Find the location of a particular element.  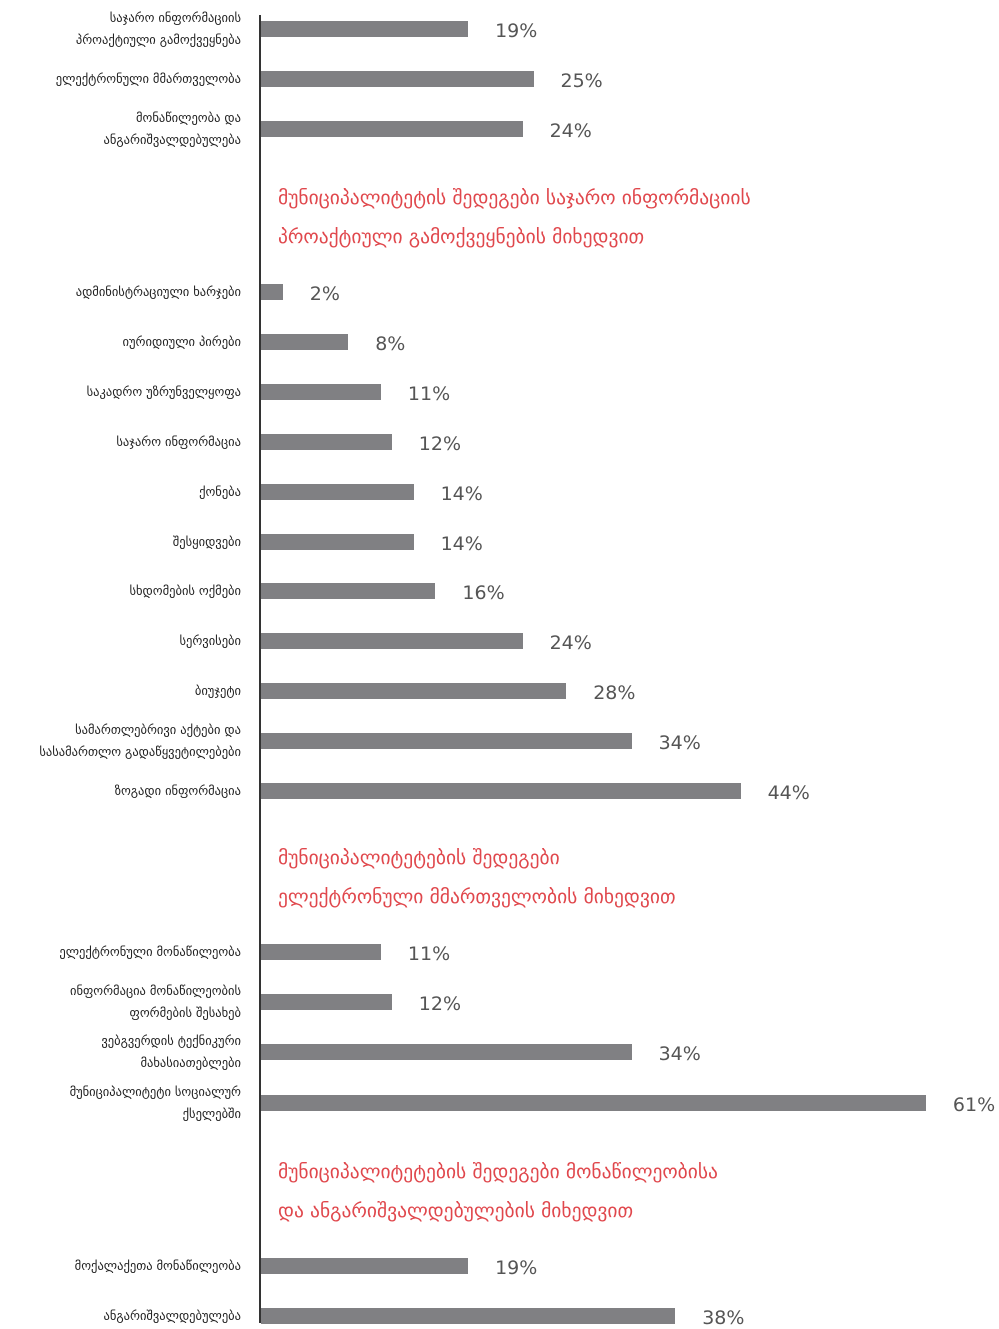

category-label: საკადრო უზრუნველყოფა is located at coordinates (163, 391).